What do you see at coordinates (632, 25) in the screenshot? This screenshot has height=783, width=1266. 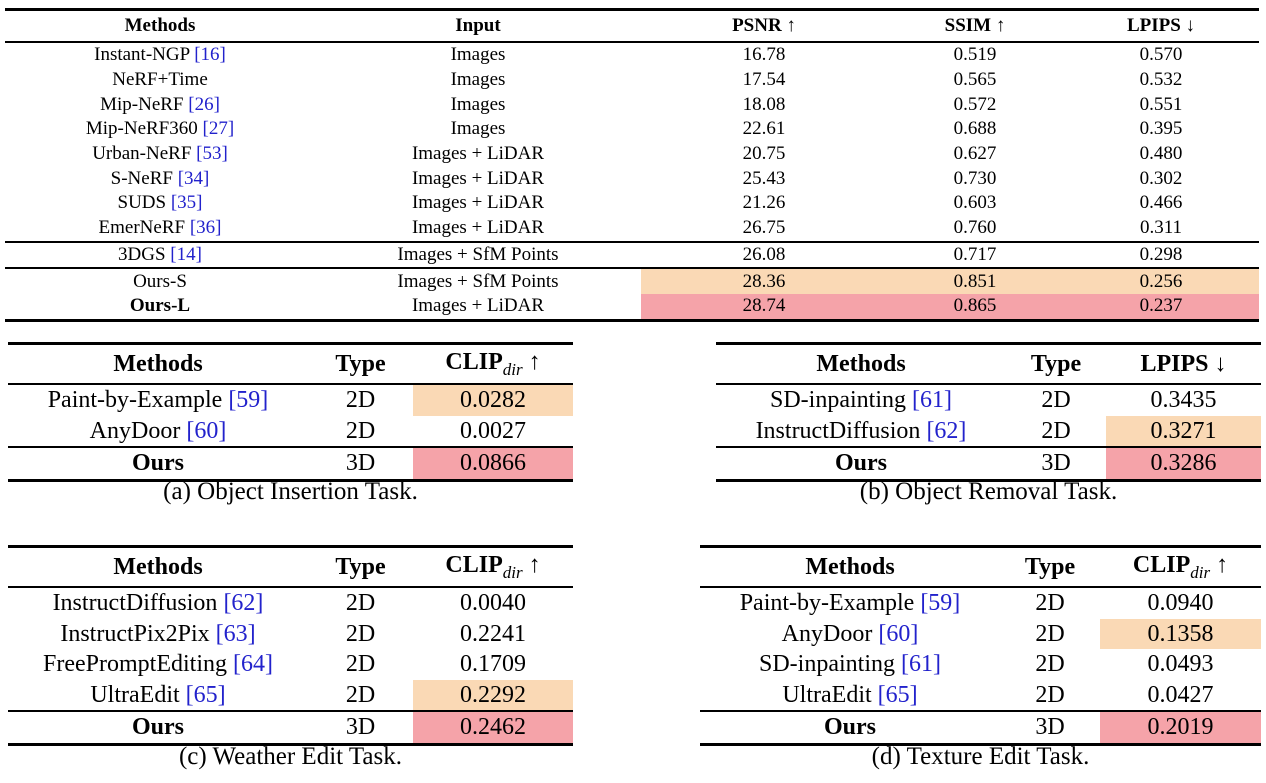 I see `main-table-header: Methods Input PSNR ↑ SSIM ↑ LPIPS ↓` at bounding box center [632, 25].